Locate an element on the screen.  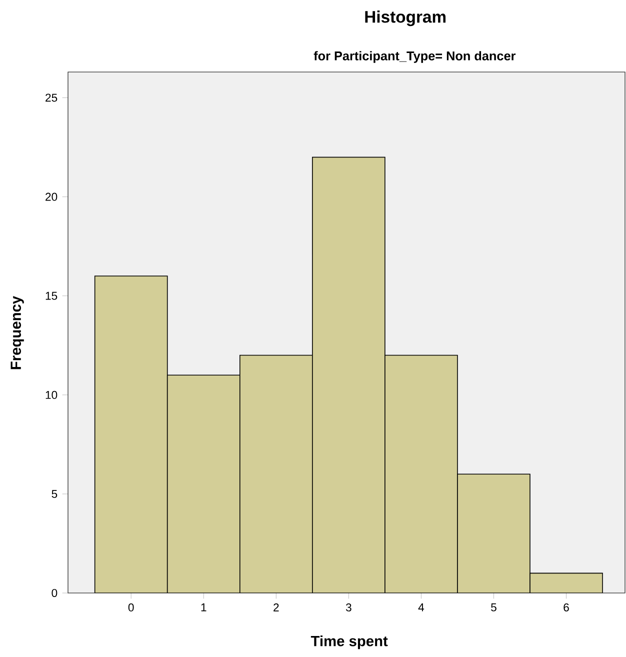
y-tick-label: 15 is located at coordinates (52, 296).